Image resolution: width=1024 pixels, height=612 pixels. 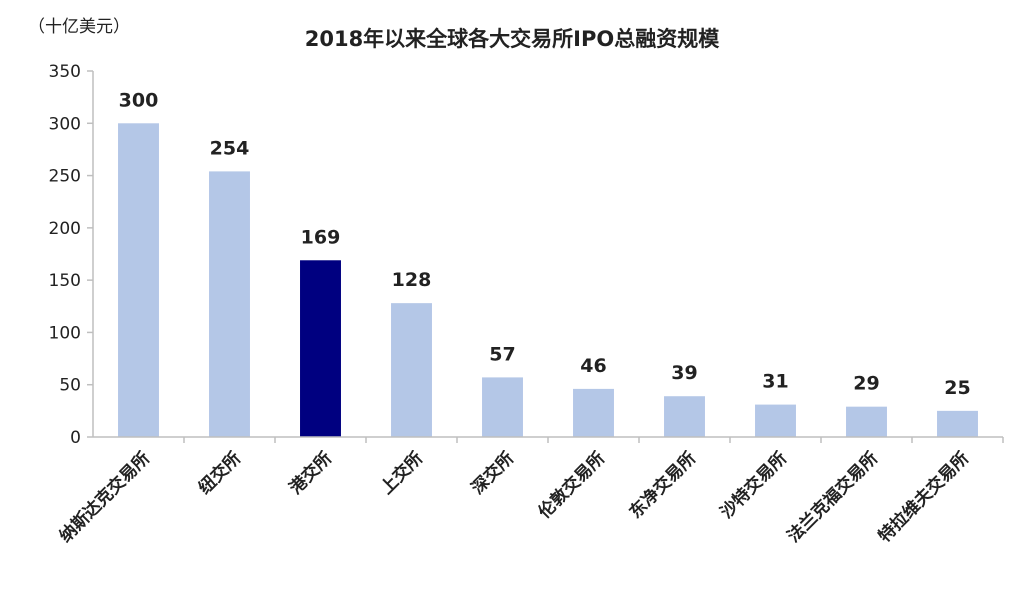 I want to click on data-label: 25, so click(x=957, y=388).